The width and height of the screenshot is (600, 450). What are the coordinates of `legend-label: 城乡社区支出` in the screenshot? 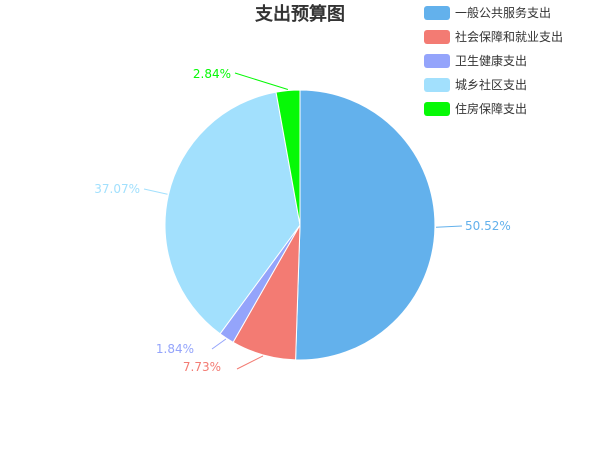 It's located at (491, 84).